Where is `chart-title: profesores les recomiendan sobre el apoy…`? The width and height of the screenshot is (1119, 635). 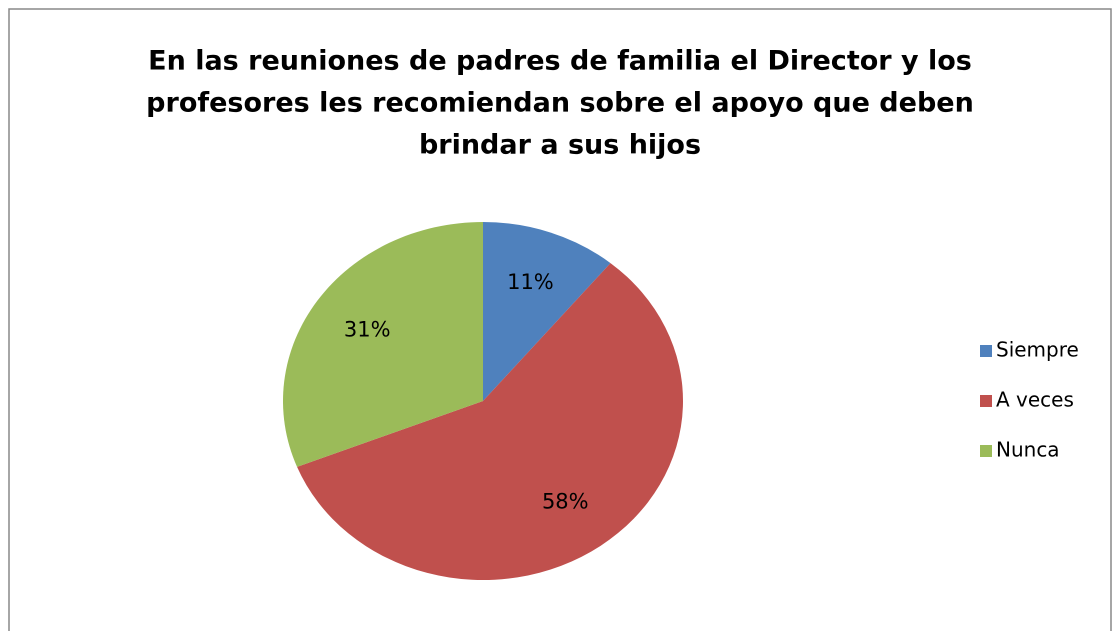 chart-title: profesores les recomiendan sobre el apoy… is located at coordinates (560, 103).